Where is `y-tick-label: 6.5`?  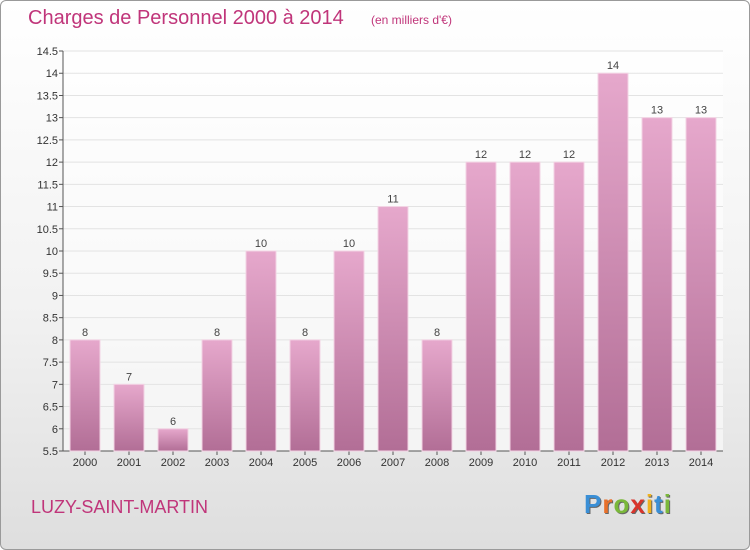 y-tick-label: 6.5 is located at coordinates (50, 408).